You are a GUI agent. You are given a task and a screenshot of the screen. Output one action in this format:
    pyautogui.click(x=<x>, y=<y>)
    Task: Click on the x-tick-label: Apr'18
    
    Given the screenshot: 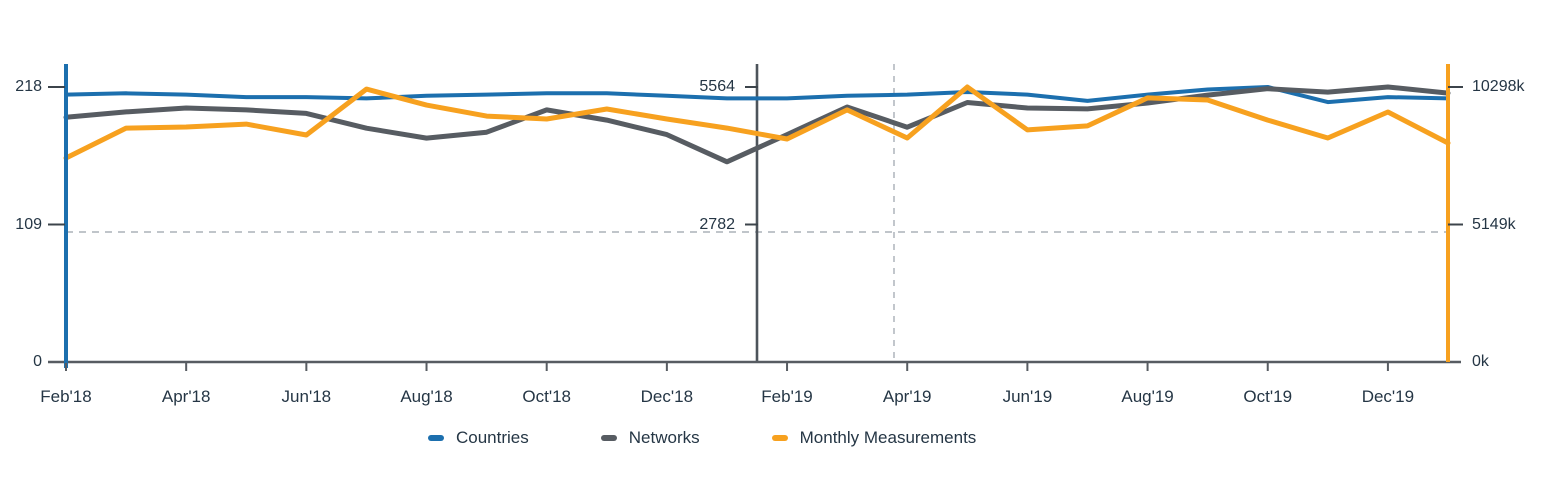 What is the action you would take?
    pyautogui.click(x=186, y=396)
    